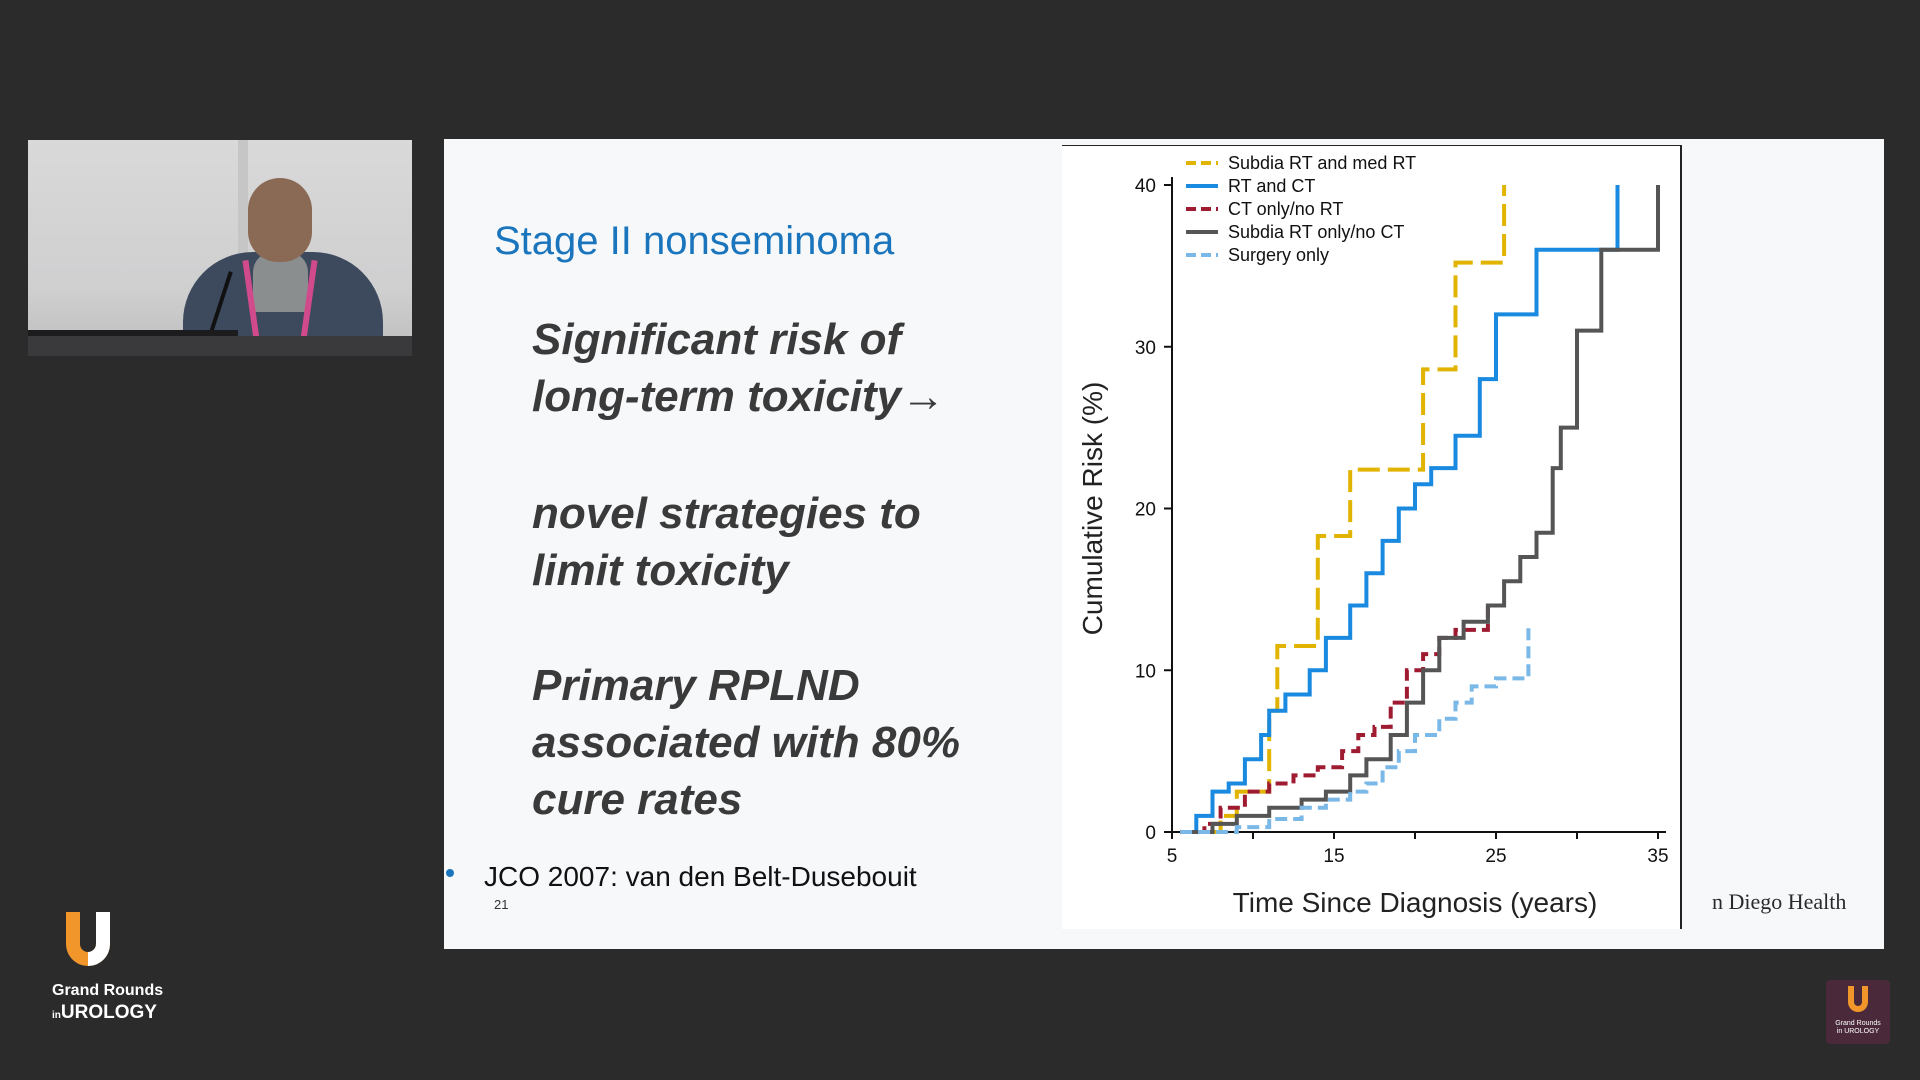 This screenshot has height=1080, width=1920. I want to click on bullet-text: novel strategies to, so click(726, 513).